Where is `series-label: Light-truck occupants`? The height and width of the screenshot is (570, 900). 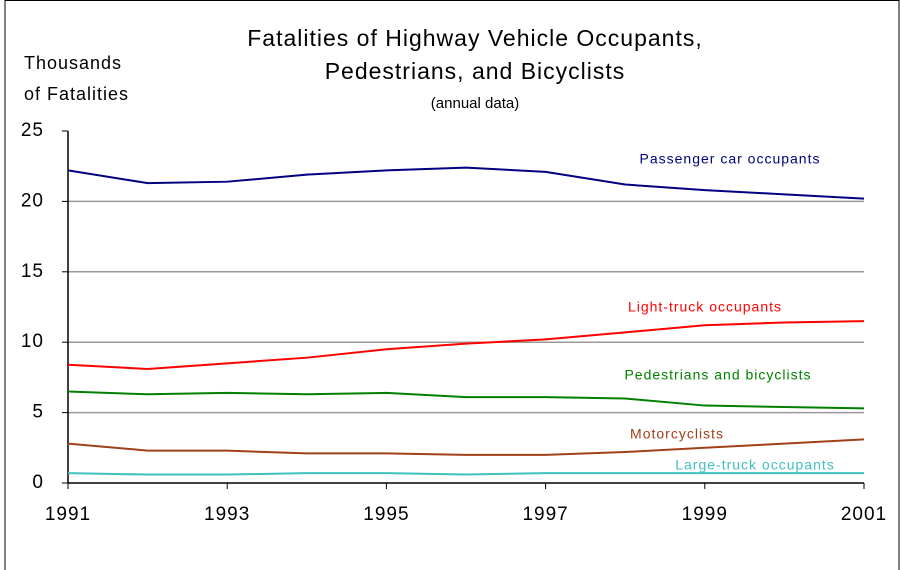 series-label: Light-truck occupants is located at coordinates (705, 307).